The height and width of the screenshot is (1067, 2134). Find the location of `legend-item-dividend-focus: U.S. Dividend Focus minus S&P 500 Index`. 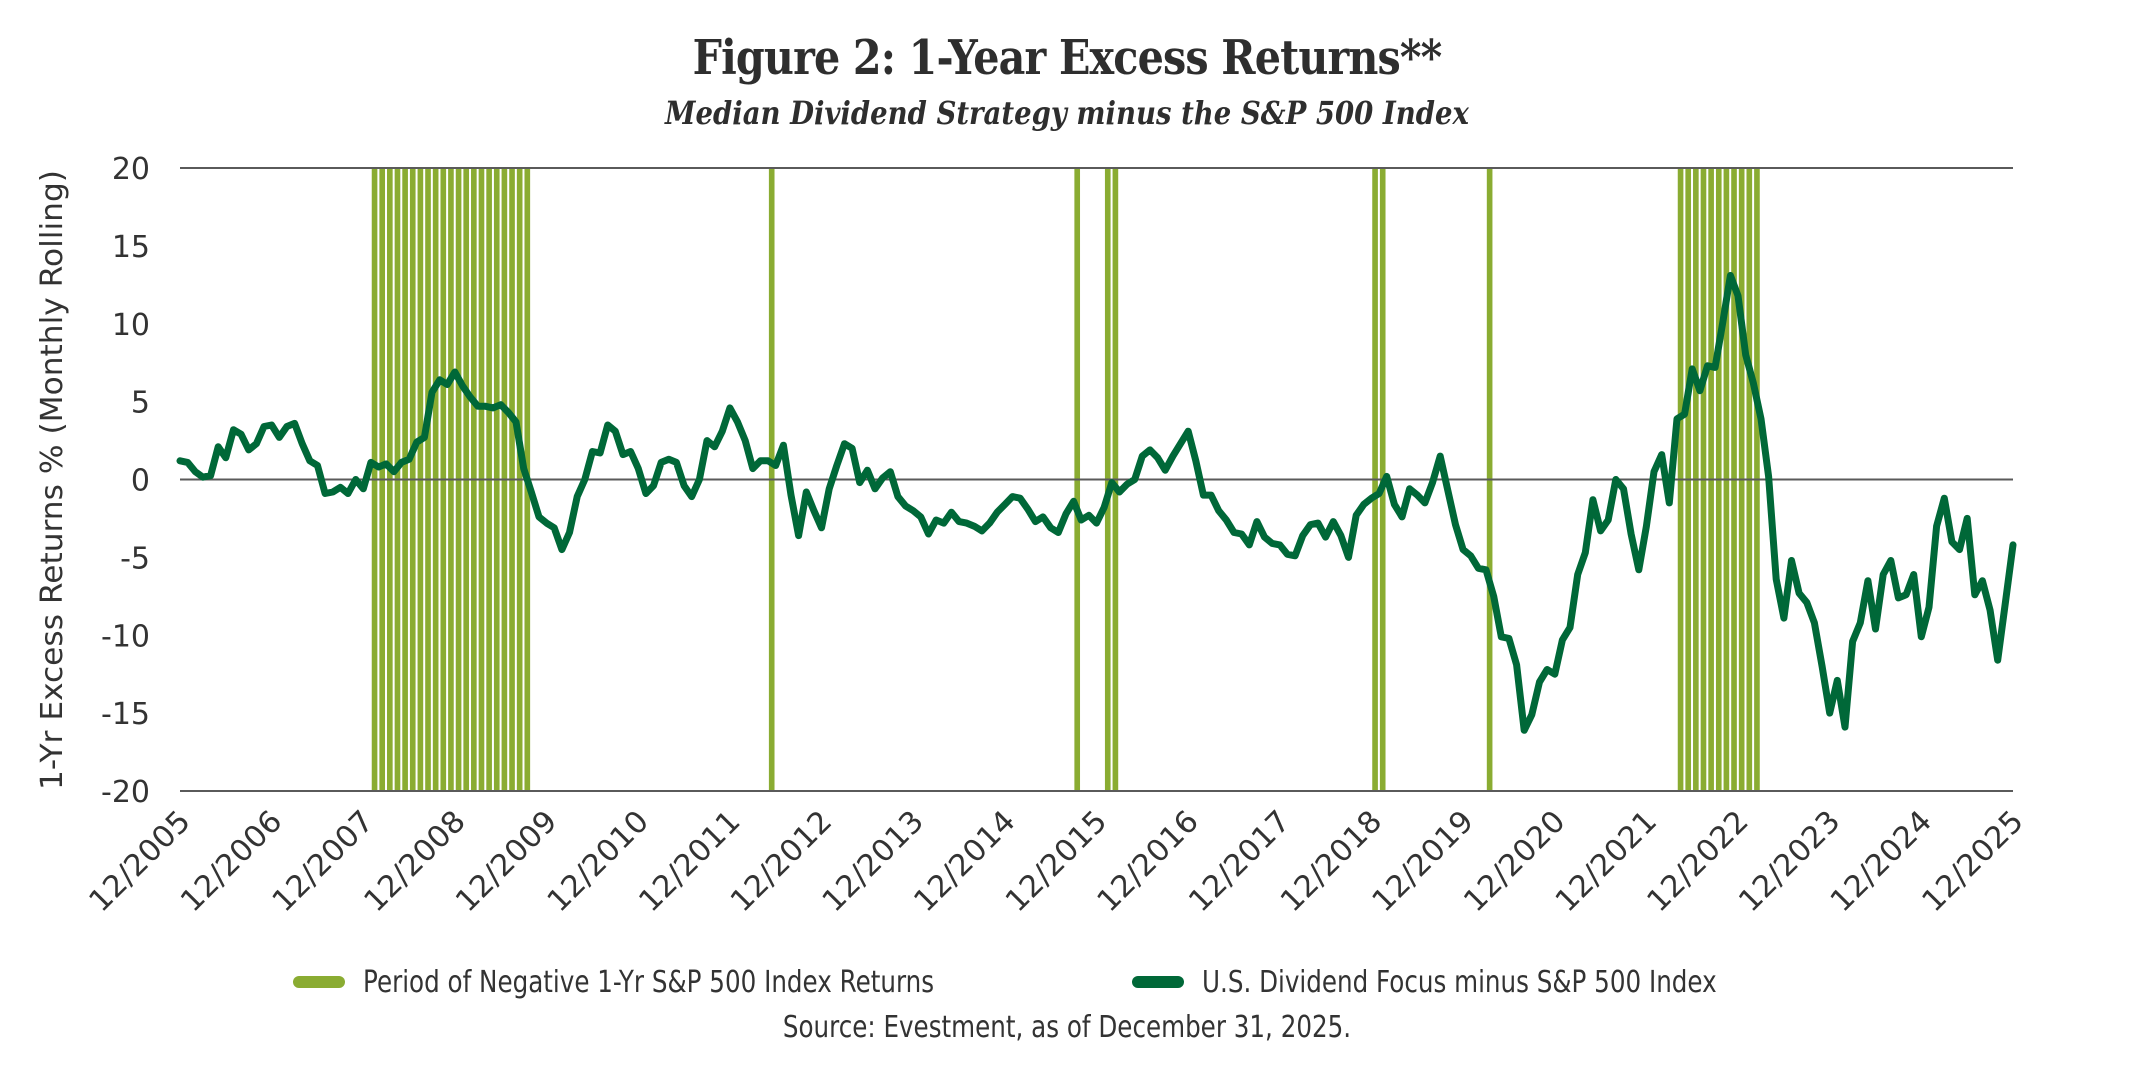

legend-item-dividend-focus: U.S. Dividend Focus minus S&P 500 Index is located at coordinates (1481, 982).